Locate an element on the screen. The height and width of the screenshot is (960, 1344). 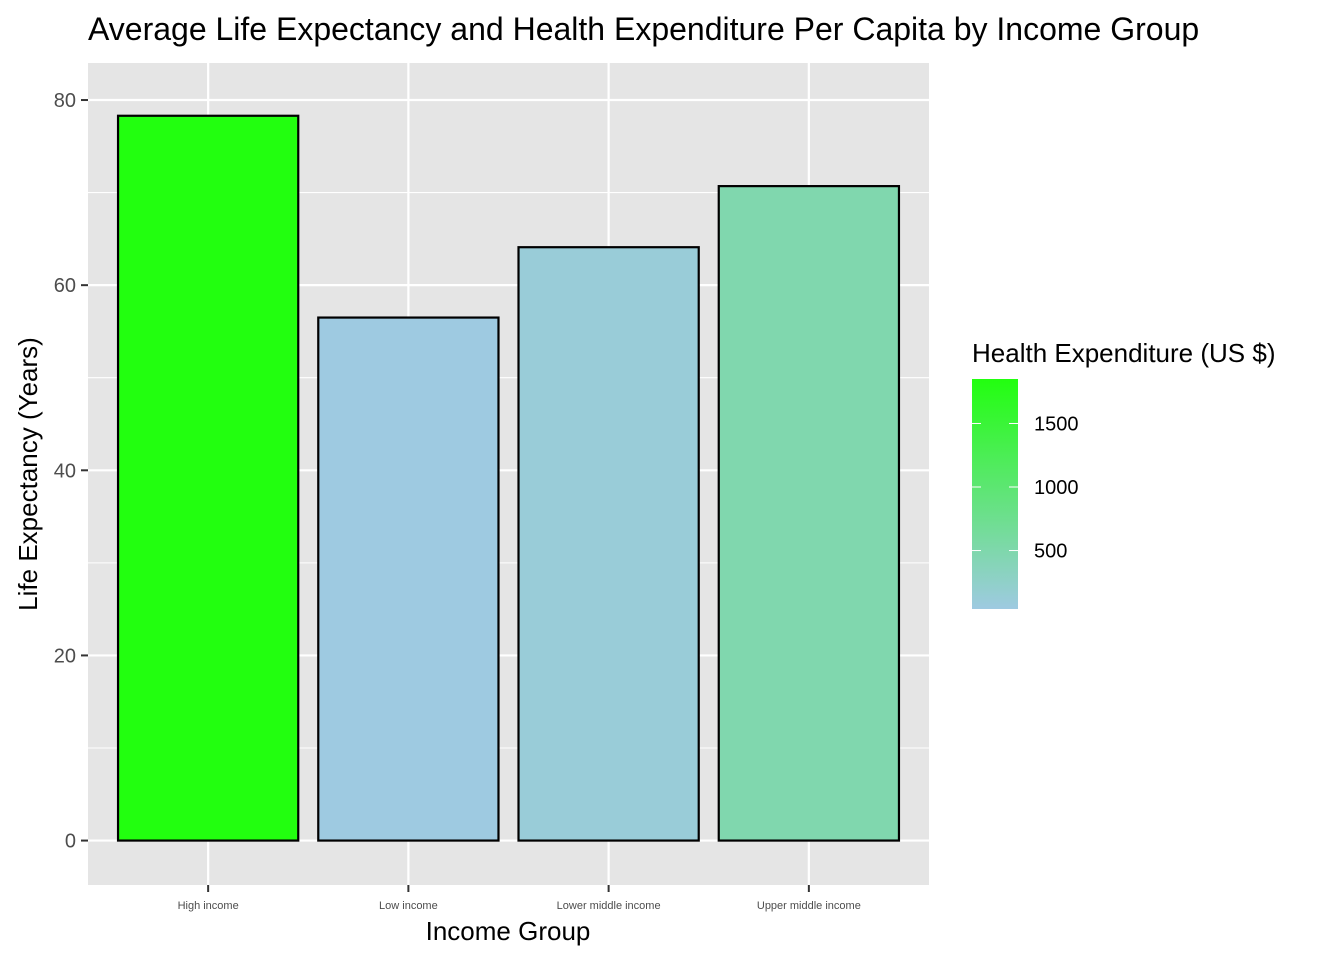
legend-label: 1500 is located at coordinates (1056, 424).